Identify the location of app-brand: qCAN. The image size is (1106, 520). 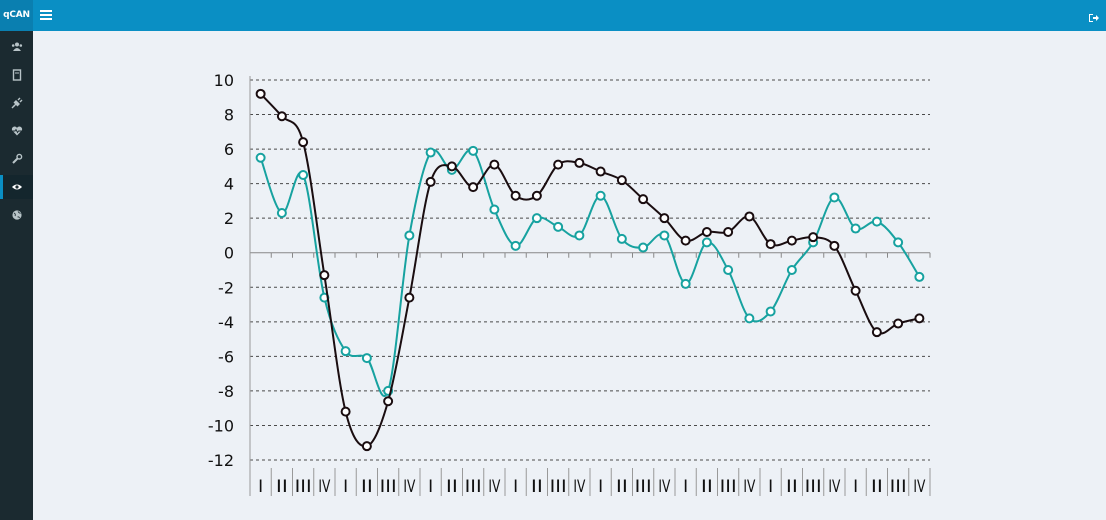
(16, 15).